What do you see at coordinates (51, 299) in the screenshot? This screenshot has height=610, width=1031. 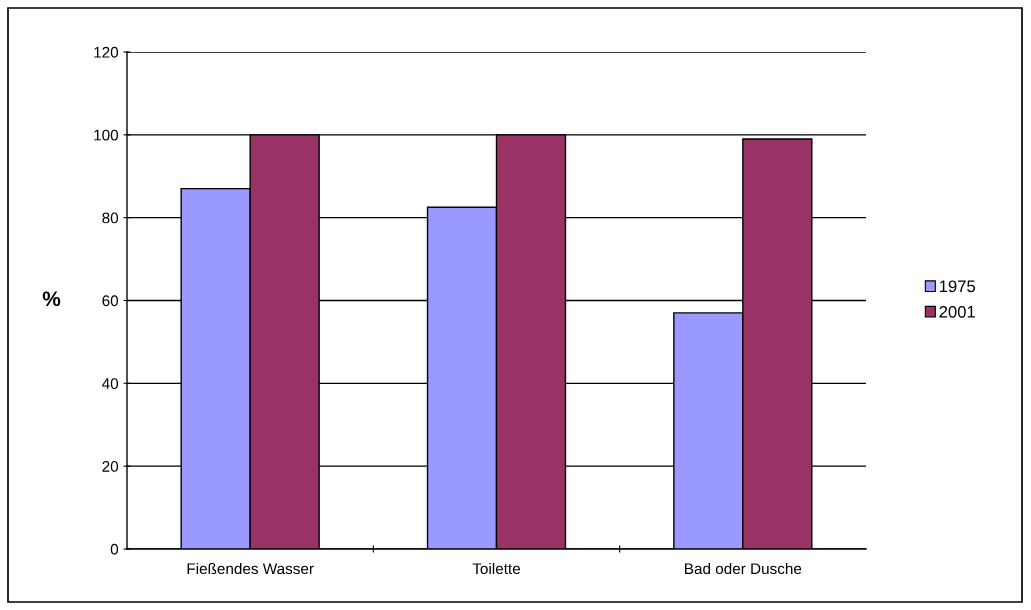 I see `y-axis-title: %` at bounding box center [51, 299].